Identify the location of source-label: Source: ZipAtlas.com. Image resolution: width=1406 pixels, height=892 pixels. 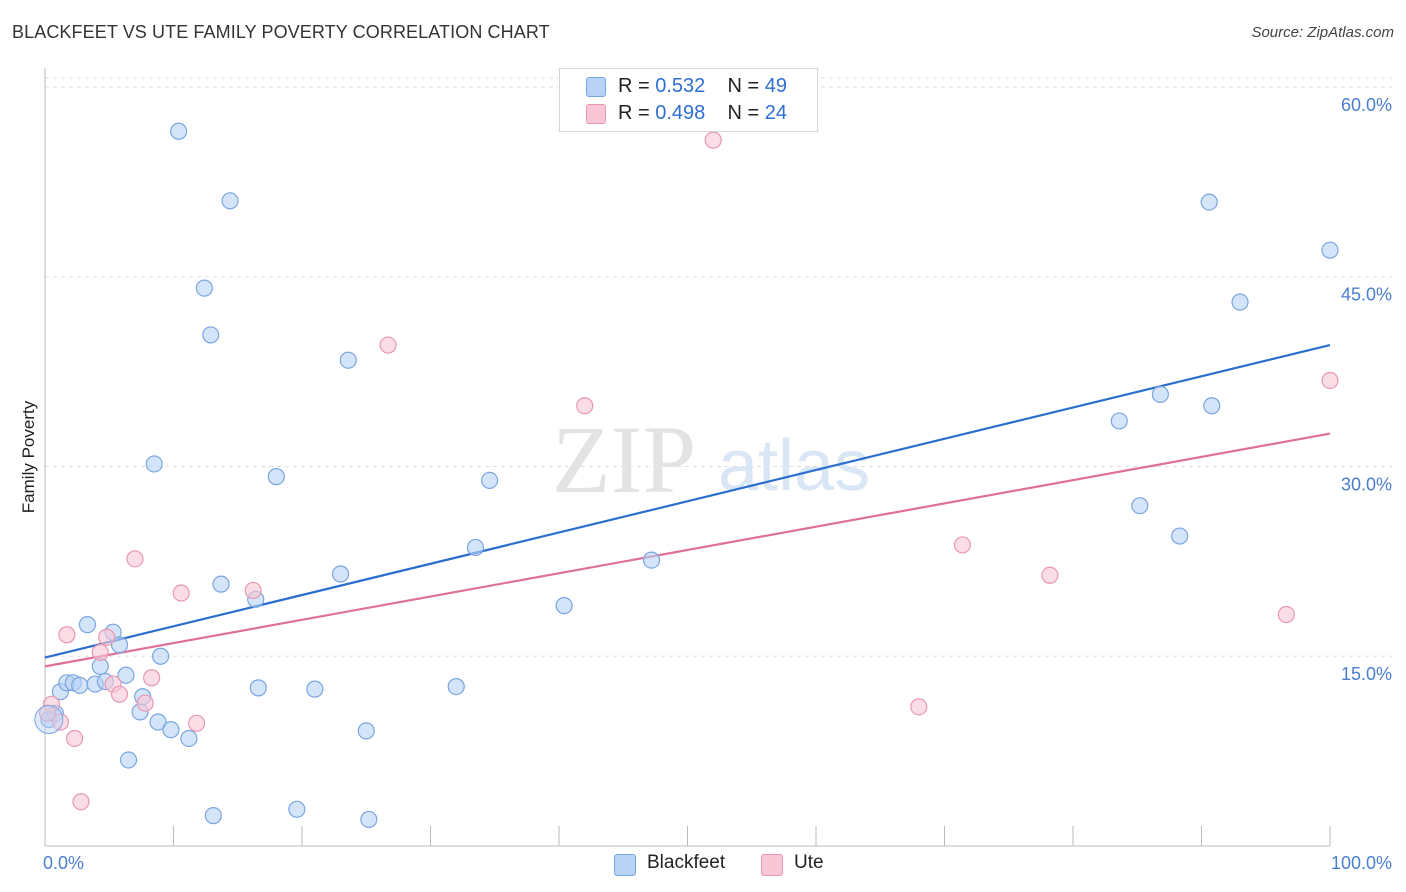
(1322, 32).